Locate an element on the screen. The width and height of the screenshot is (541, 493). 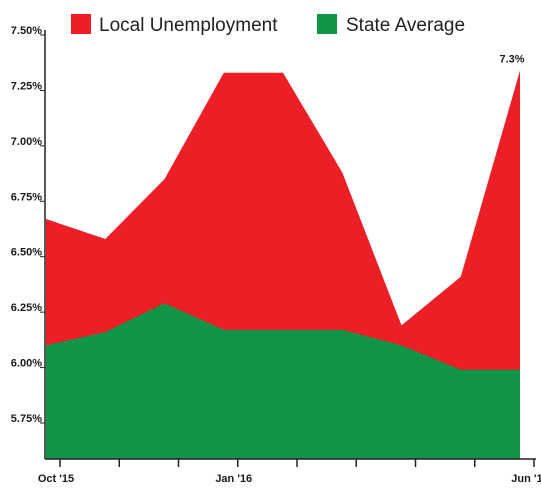
y-tick-label: 6.25% is located at coordinates (26, 308).